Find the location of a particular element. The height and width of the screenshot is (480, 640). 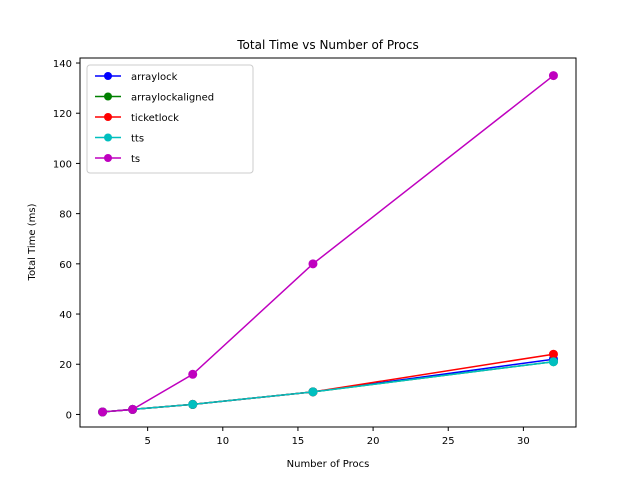

x-axis-label: Number of Procs is located at coordinates (328, 464).